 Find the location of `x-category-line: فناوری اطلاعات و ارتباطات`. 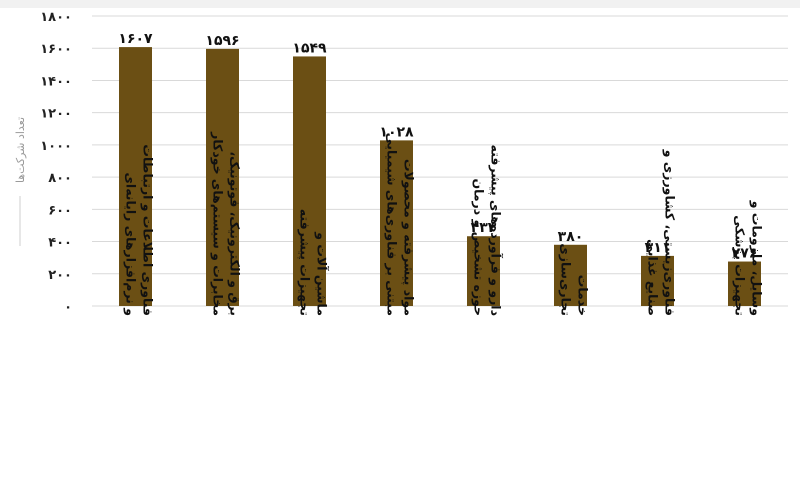

x-category-line: فناوری اطلاعات و ارتباطات is located at coordinates (148, 230).